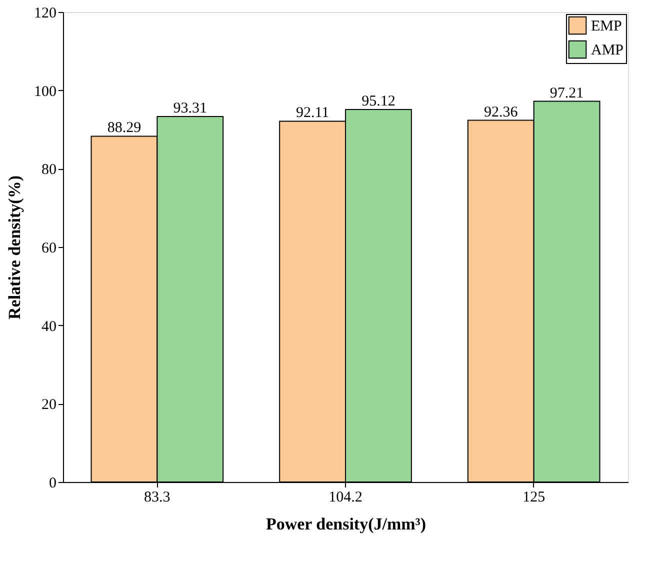 This screenshot has height=567, width=662. I want to click on y-axis-title: Relative density(%), so click(14, 247).